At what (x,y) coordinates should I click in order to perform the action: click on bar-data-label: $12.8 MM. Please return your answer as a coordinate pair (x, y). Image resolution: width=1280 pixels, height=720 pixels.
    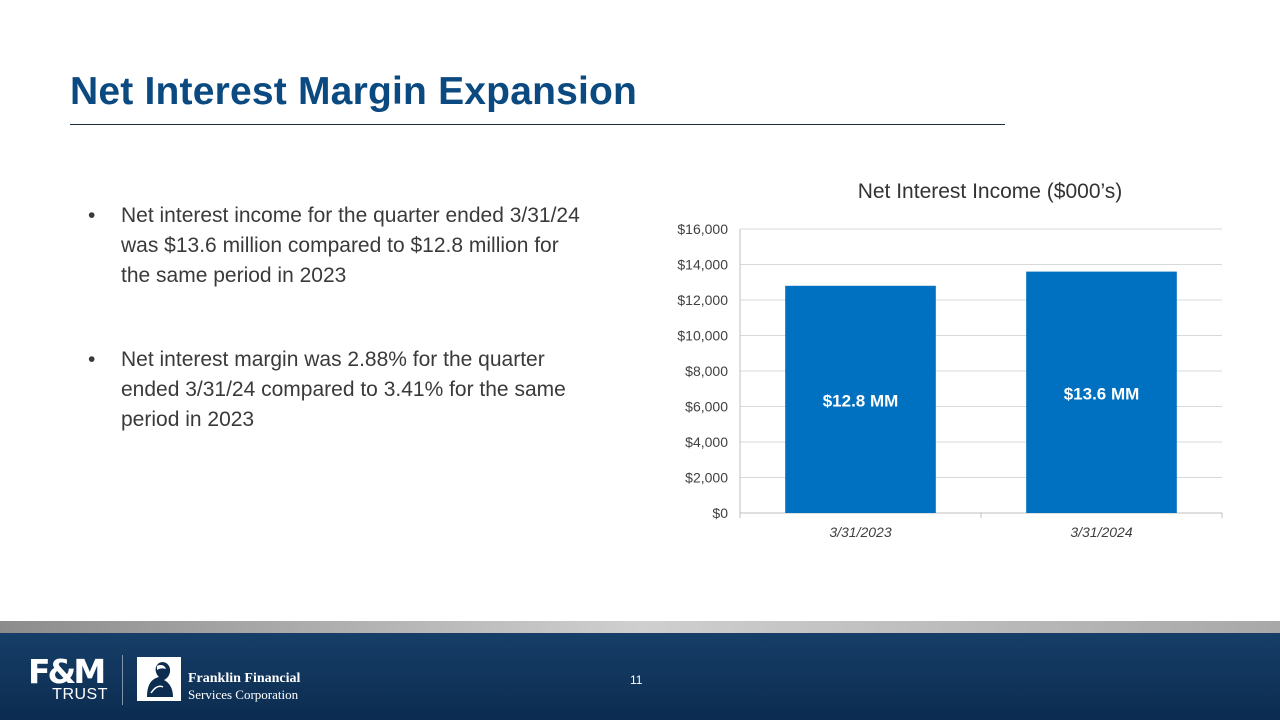
    Looking at the image, I should click on (861, 400).